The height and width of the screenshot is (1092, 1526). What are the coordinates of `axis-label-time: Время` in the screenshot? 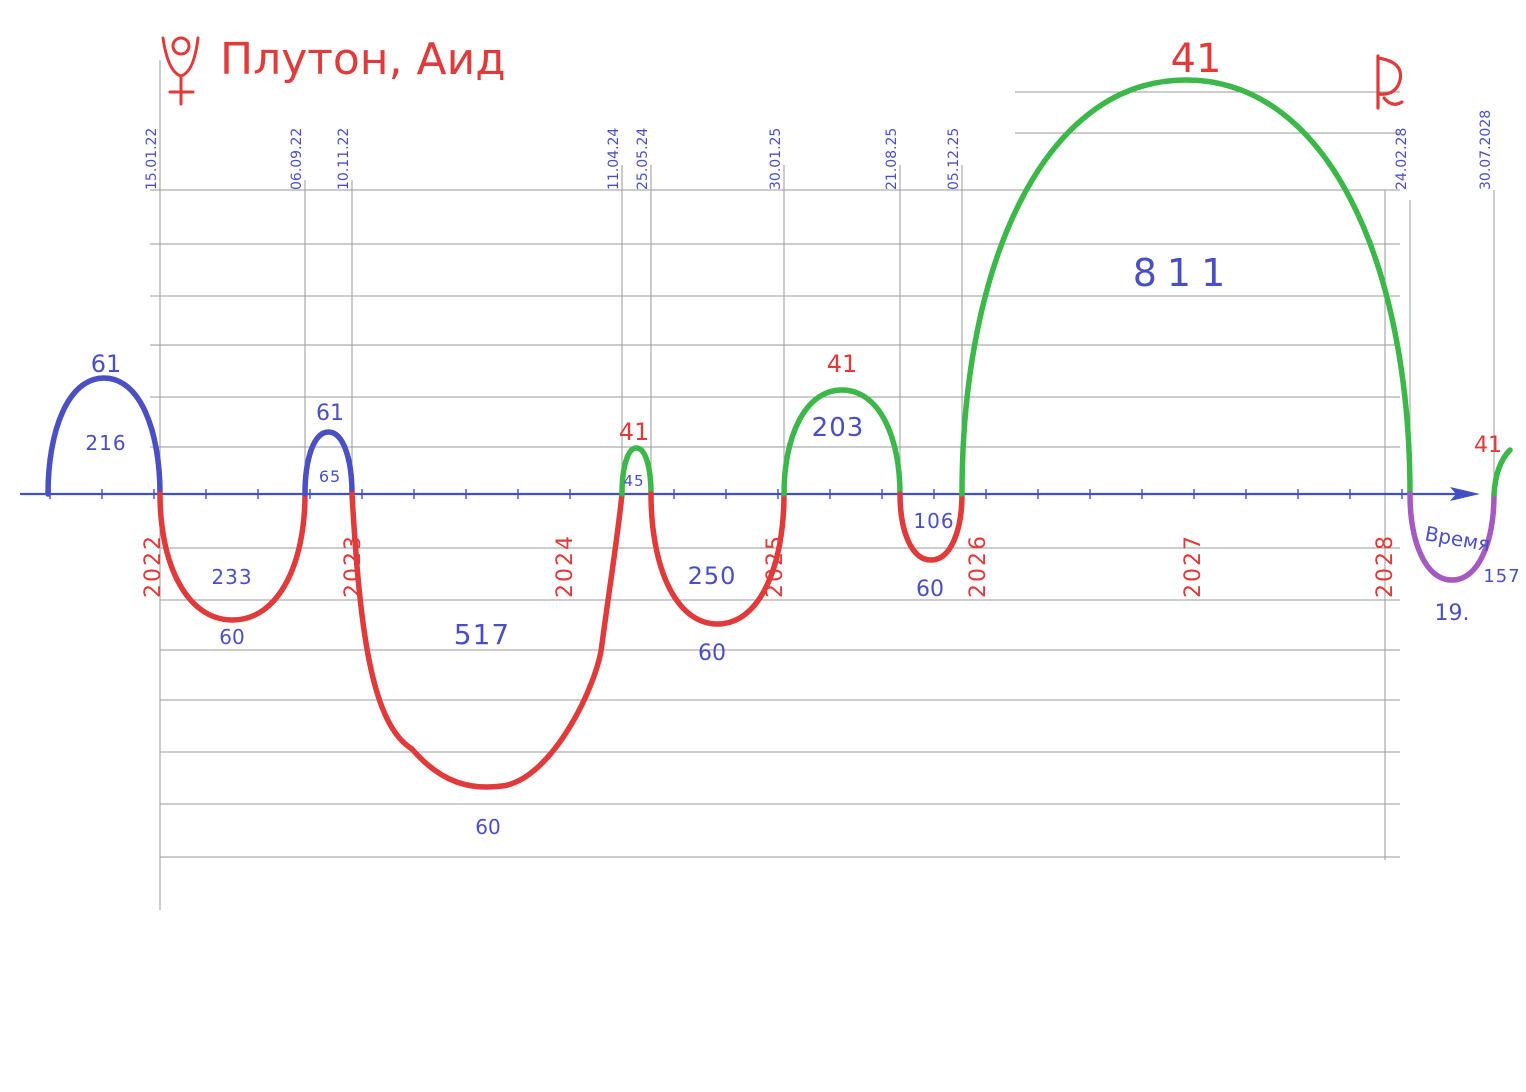 It's located at (1457, 538).